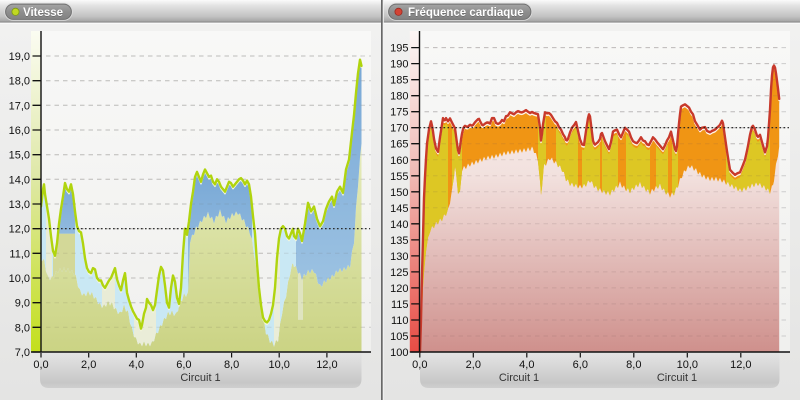  I want to click on svg-text: 145, so click(399, 209).